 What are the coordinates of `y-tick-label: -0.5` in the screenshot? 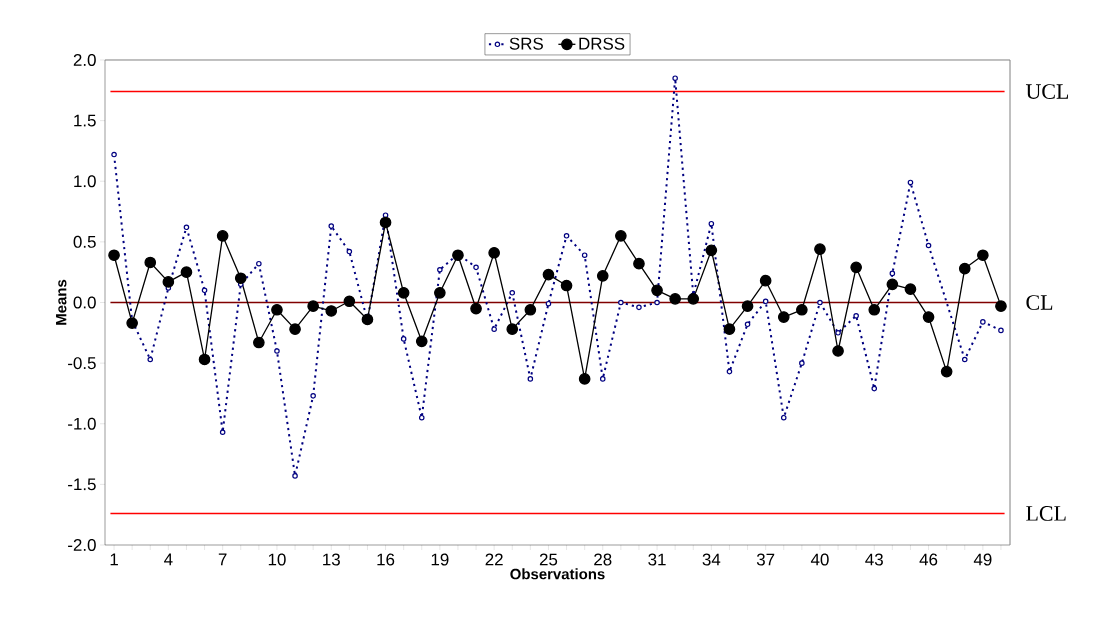 It's located at (82, 363).